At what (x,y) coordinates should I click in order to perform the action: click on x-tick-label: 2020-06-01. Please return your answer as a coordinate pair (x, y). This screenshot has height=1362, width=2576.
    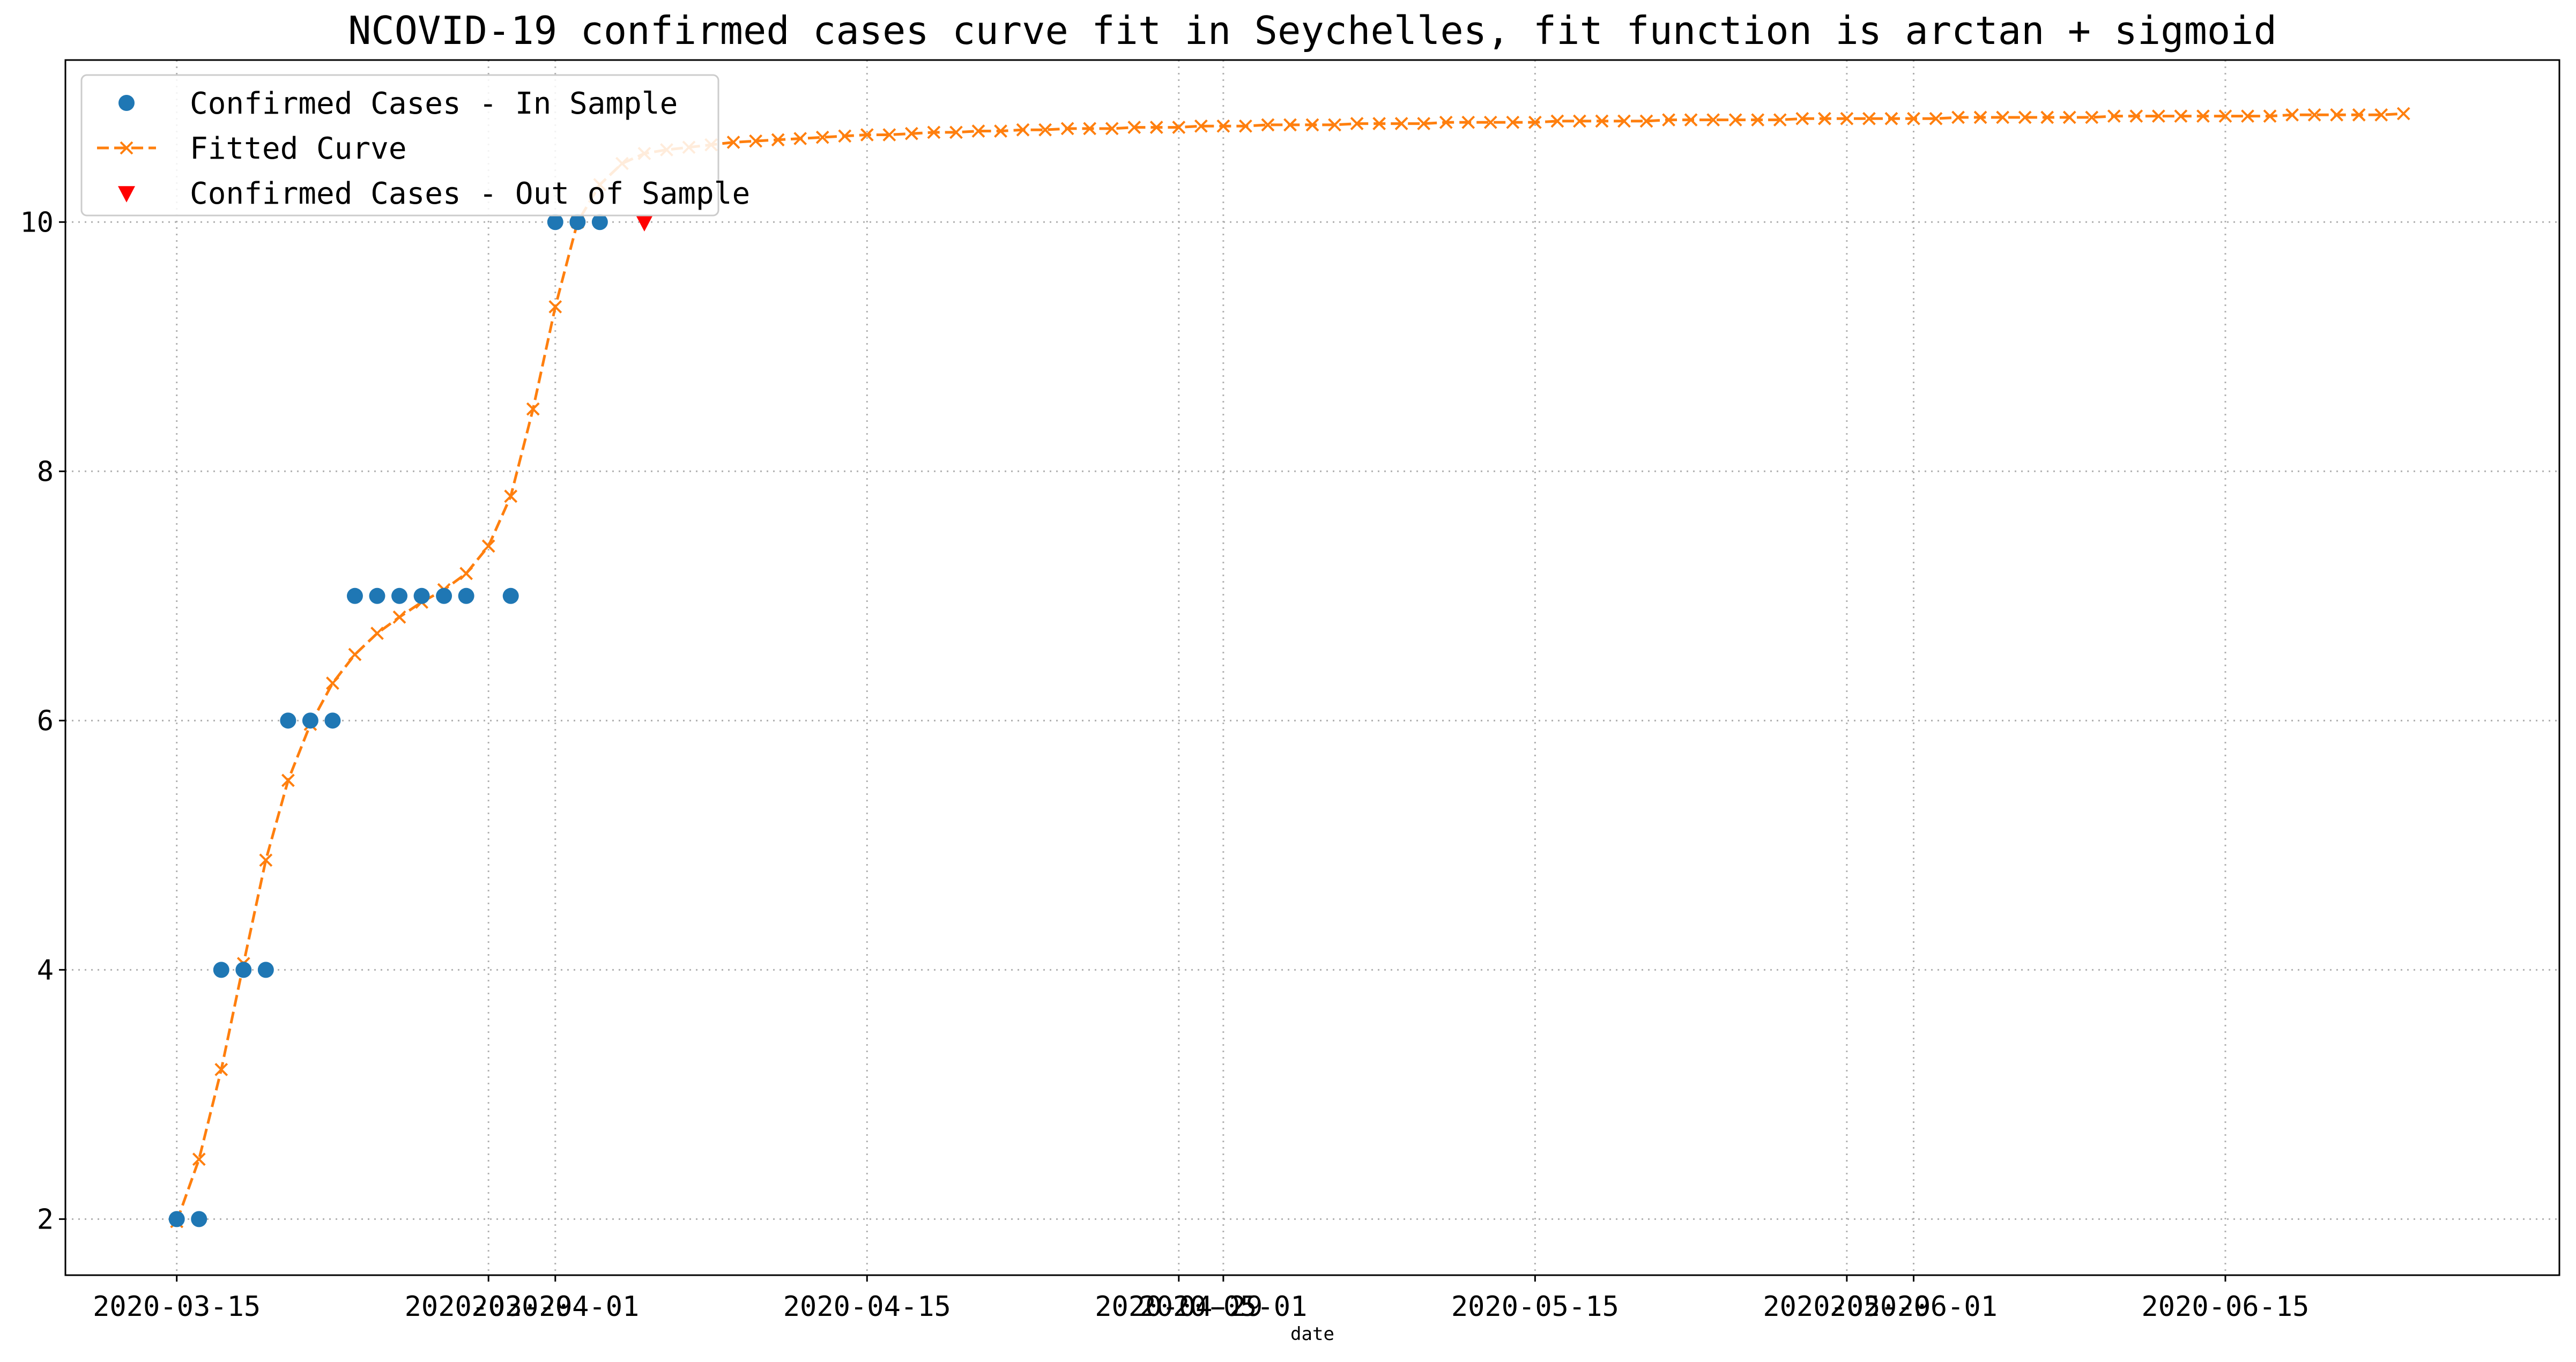
    Looking at the image, I should click on (1914, 1307).